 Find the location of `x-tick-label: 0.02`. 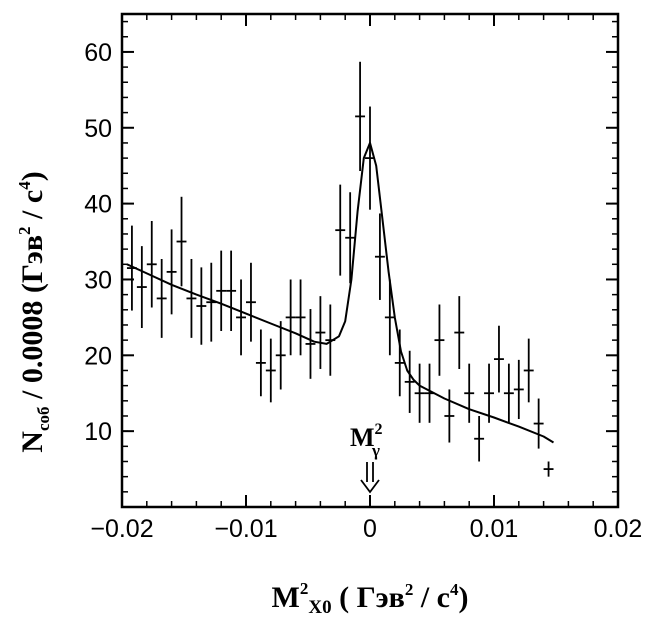

x-tick-label: 0.02 is located at coordinates (618, 529).